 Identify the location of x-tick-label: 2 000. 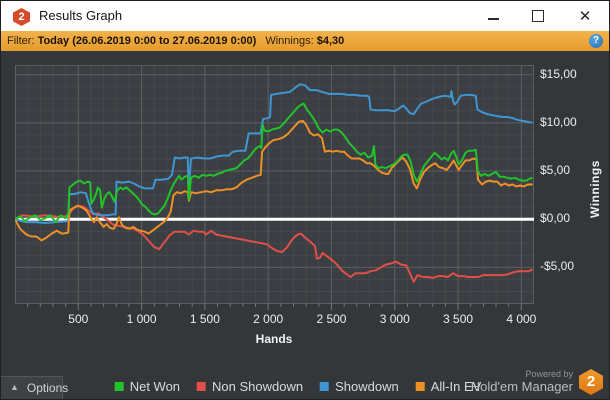
(268, 319).